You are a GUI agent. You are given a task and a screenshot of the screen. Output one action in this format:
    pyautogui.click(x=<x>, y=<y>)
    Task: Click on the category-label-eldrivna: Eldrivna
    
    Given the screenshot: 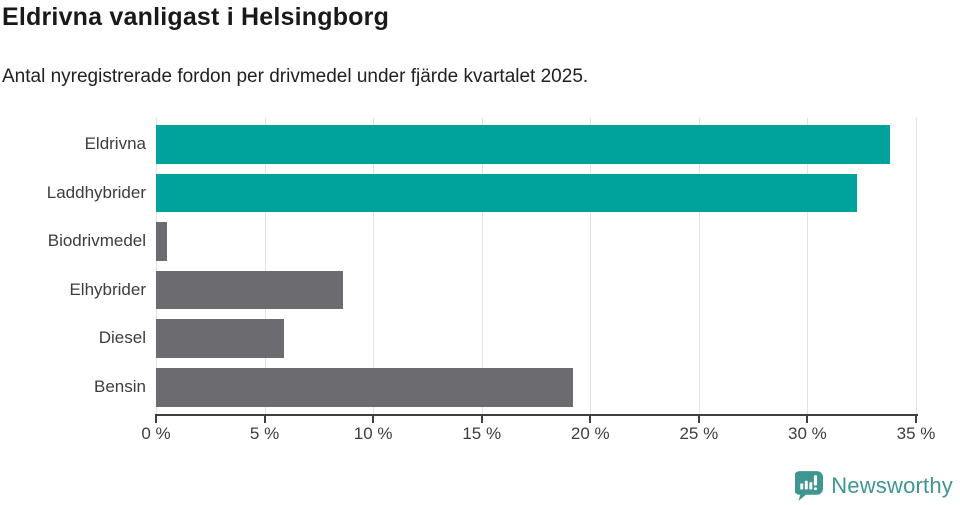 What is the action you would take?
    pyautogui.click(x=115, y=143)
    